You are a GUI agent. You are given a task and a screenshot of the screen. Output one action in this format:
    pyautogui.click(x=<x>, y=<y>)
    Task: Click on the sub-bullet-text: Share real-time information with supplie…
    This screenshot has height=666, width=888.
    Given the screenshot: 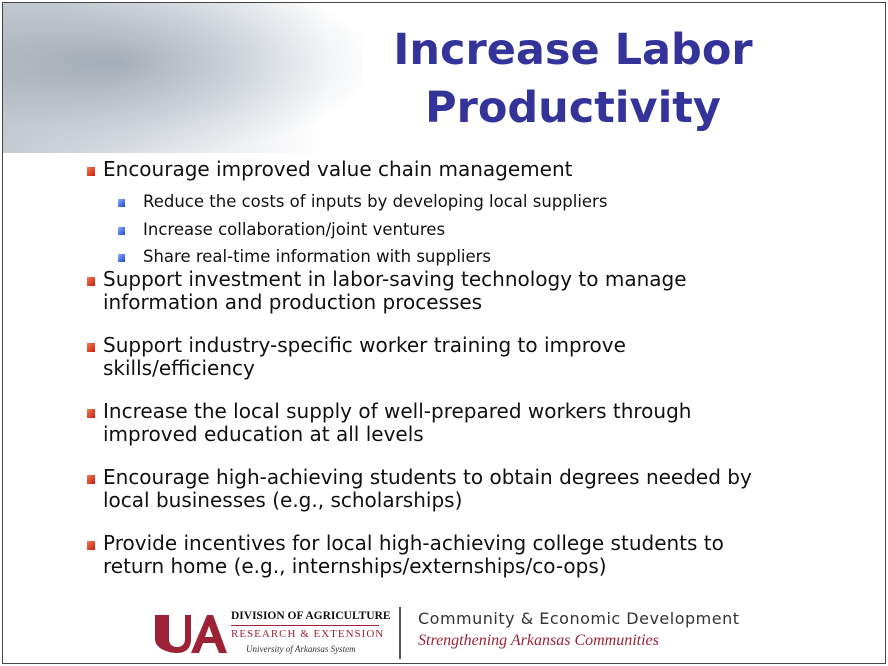 What is the action you would take?
    pyautogui.click(x=317, y=256)
    